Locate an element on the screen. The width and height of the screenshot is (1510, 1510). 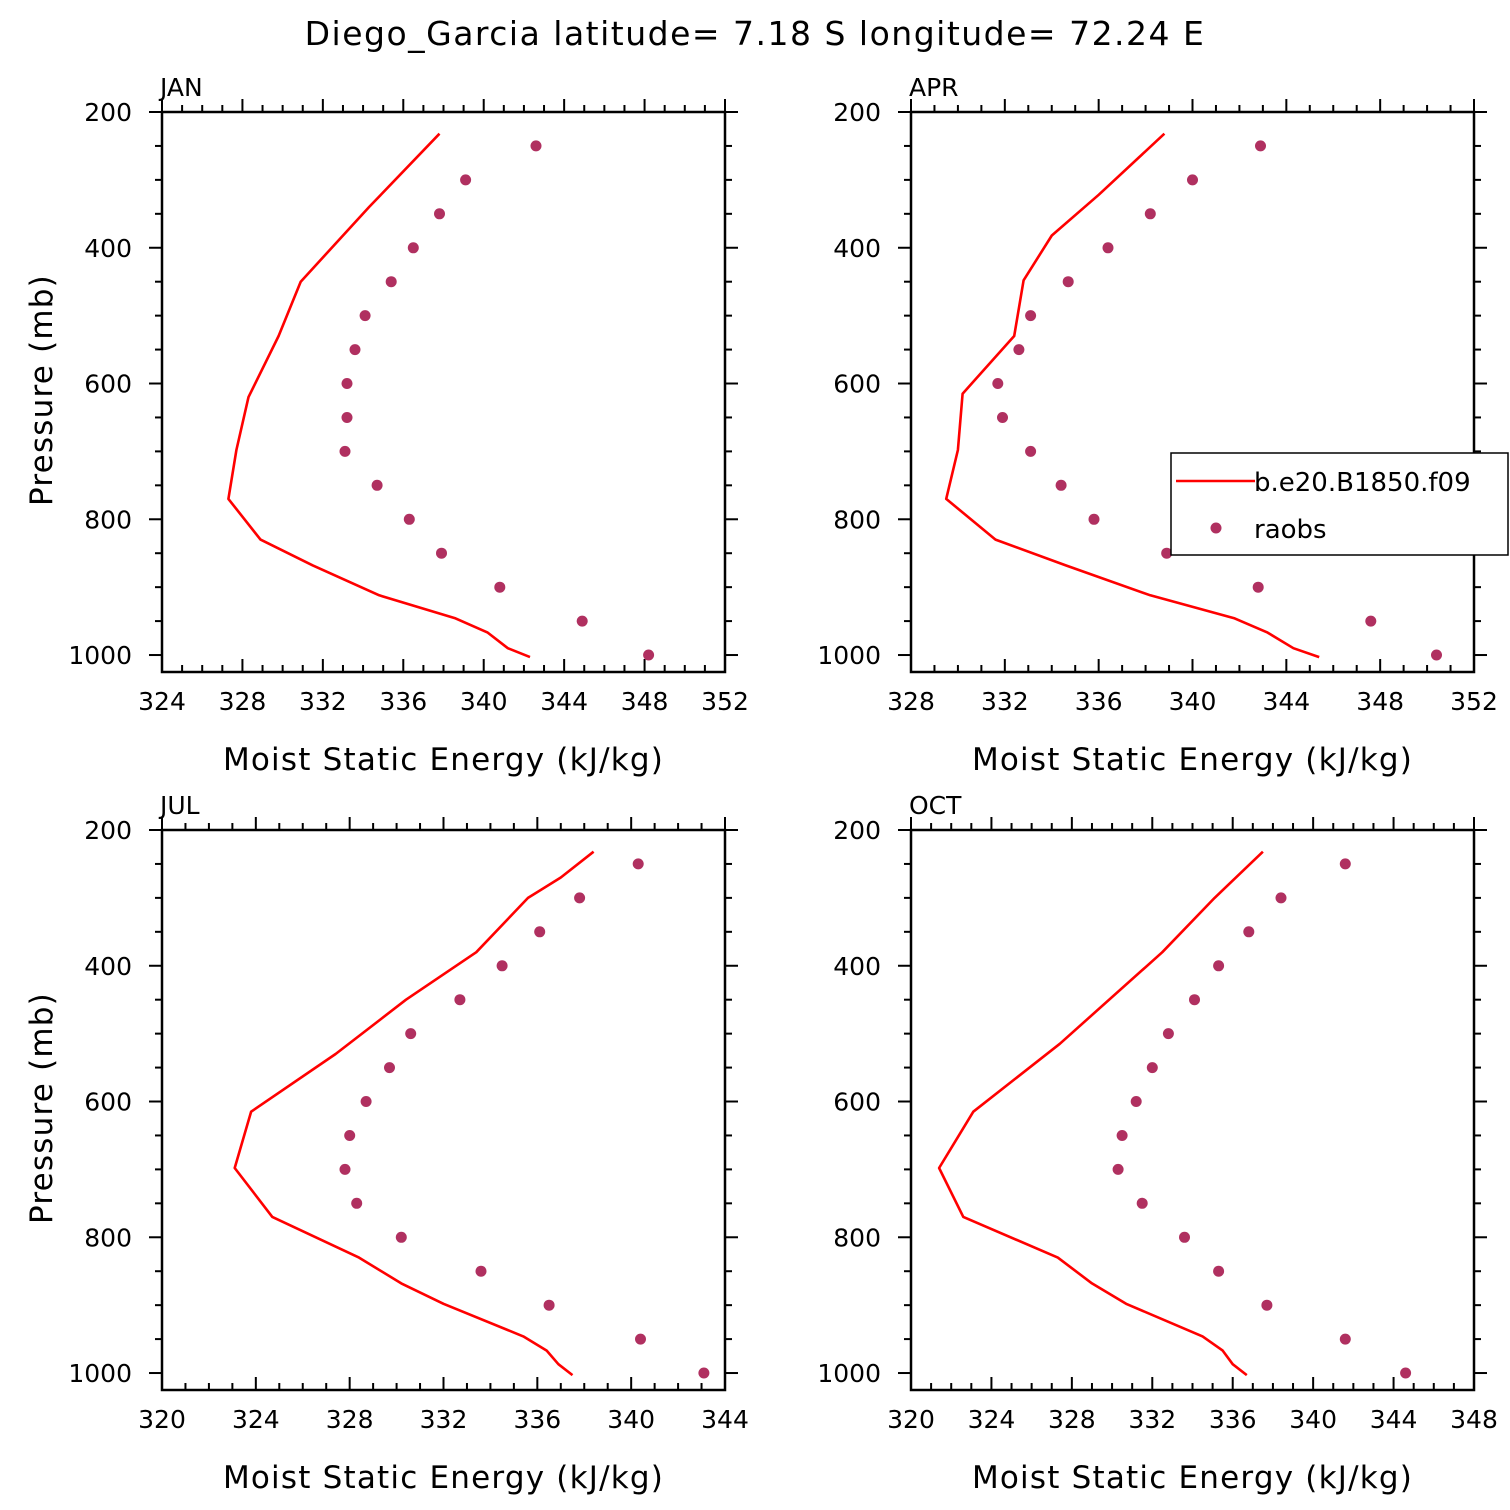
panel-label: JAN is located at coordinates (180, 87).